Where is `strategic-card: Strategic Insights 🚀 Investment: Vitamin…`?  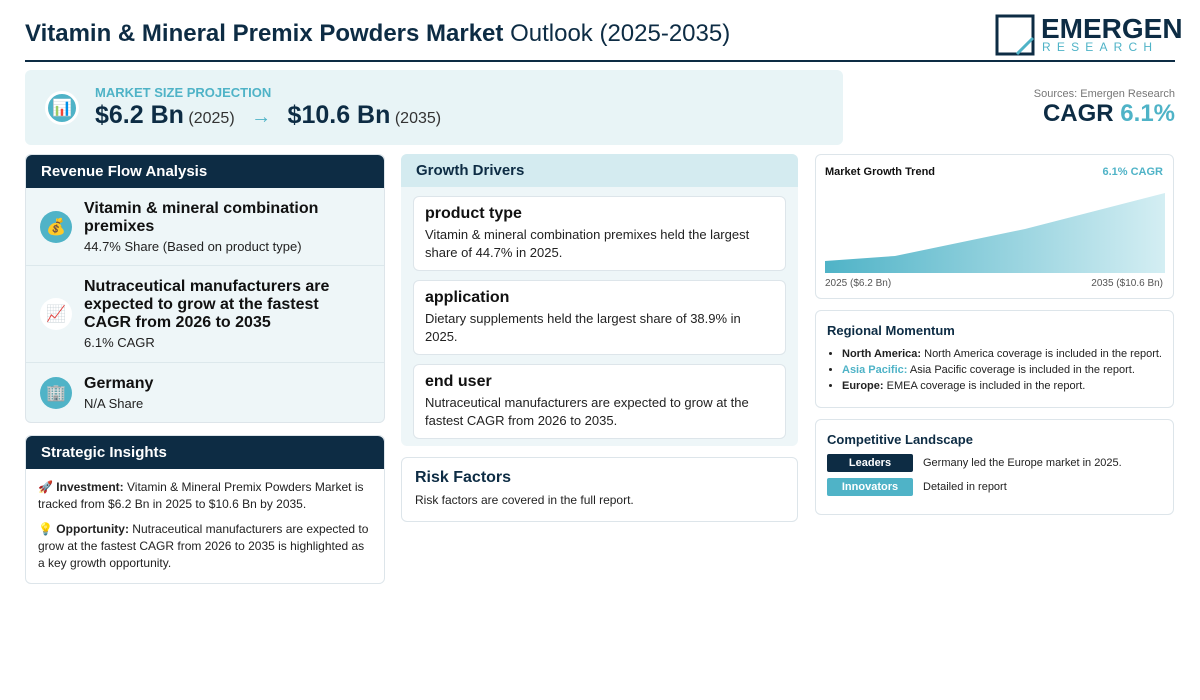
strategic-card: Strategic Insights 🚀 Investment: Vitamin… is located at coordinates (205, 509).